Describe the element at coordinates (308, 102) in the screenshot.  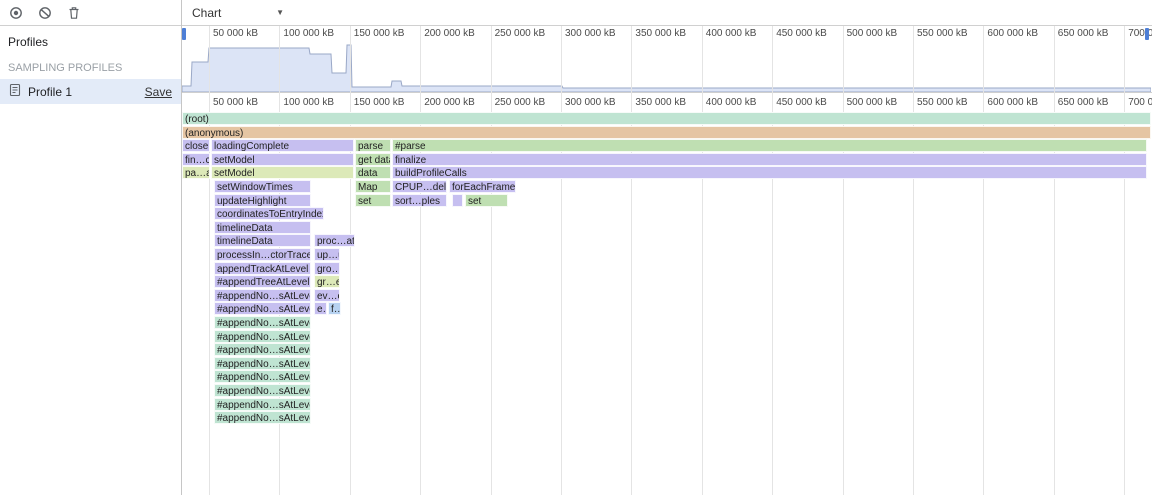
I see `ruler-label-bottom: 100 000 kB` at that location.